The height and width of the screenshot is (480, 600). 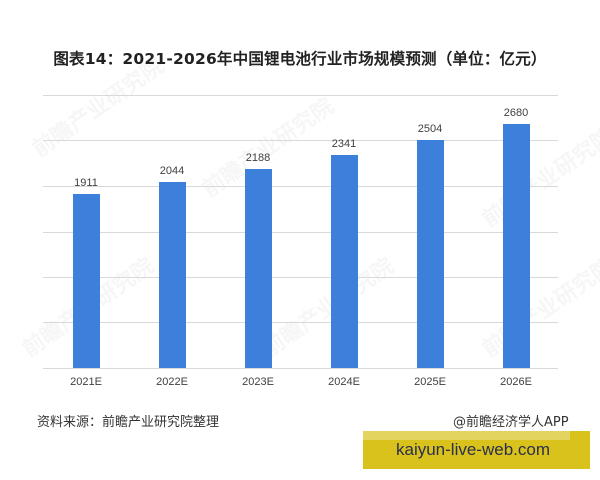 I want to click on bar-value-label: 2680, so click(x=516, y=113).